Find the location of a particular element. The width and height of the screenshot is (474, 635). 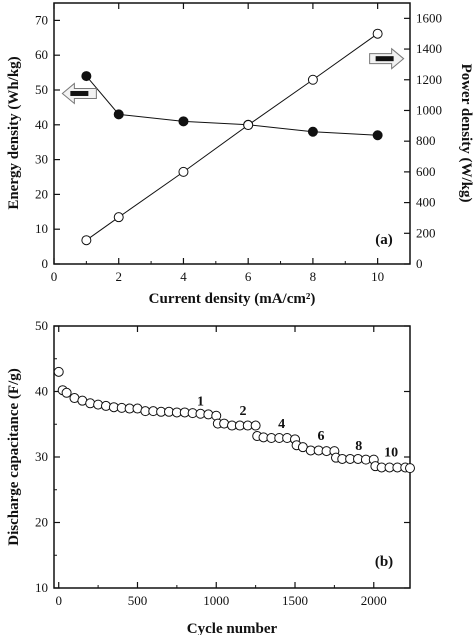

panel-b-x-axis-title: Cycle number is located at coordinates (232, 628).